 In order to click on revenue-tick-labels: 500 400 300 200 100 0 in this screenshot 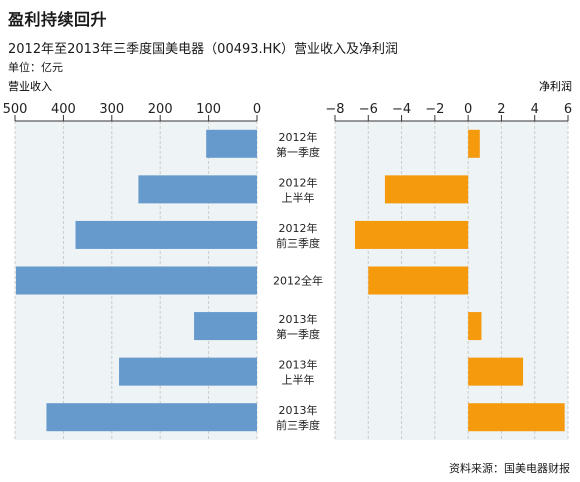, I will do `click(132, 109)`.